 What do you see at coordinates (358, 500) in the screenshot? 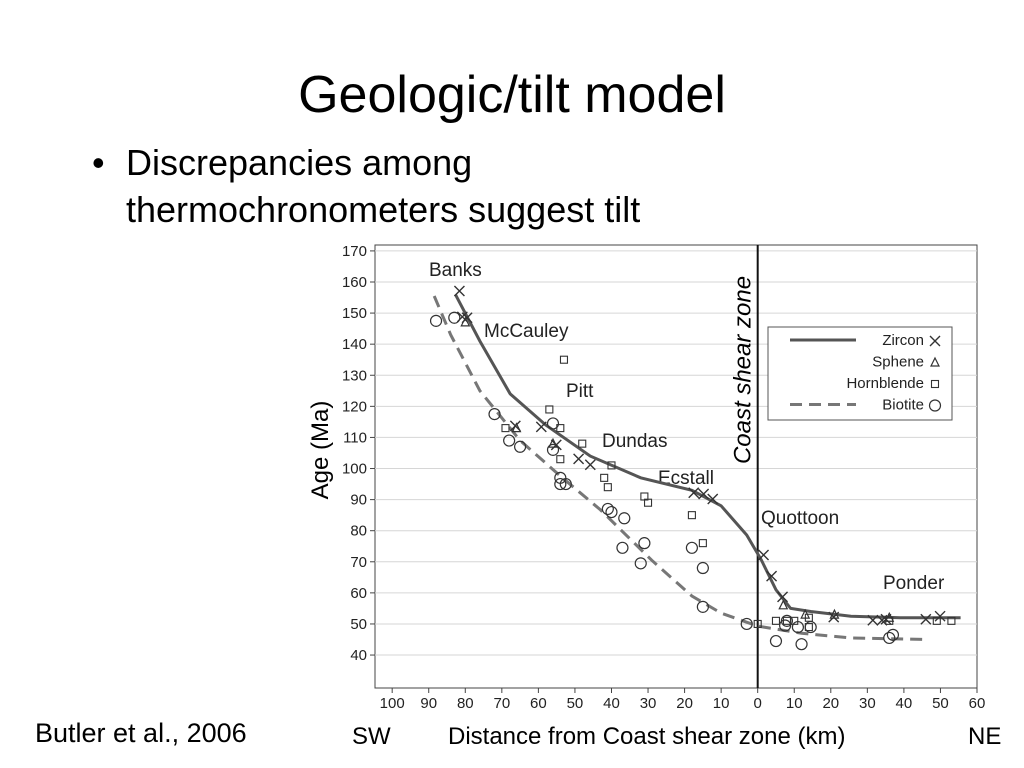
I see `y-tick-label: 90` at bounding box center [358, 500].